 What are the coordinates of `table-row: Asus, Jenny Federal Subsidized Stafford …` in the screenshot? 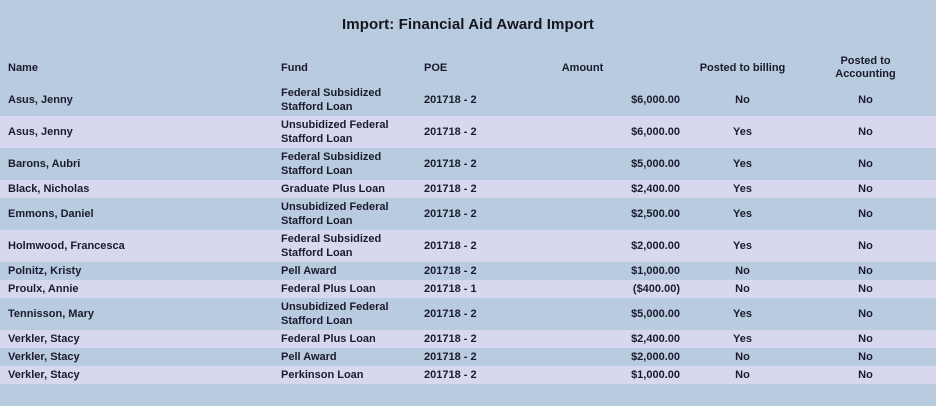 It's located at (468, 100).